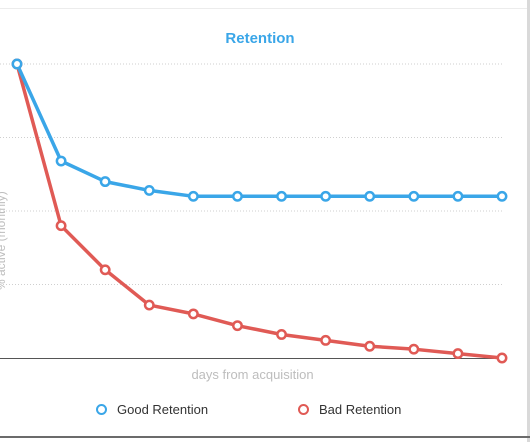 Image resolution: width=530 pixels, height=442 pixels. I want to click on bottom-border, so click(265, 437).